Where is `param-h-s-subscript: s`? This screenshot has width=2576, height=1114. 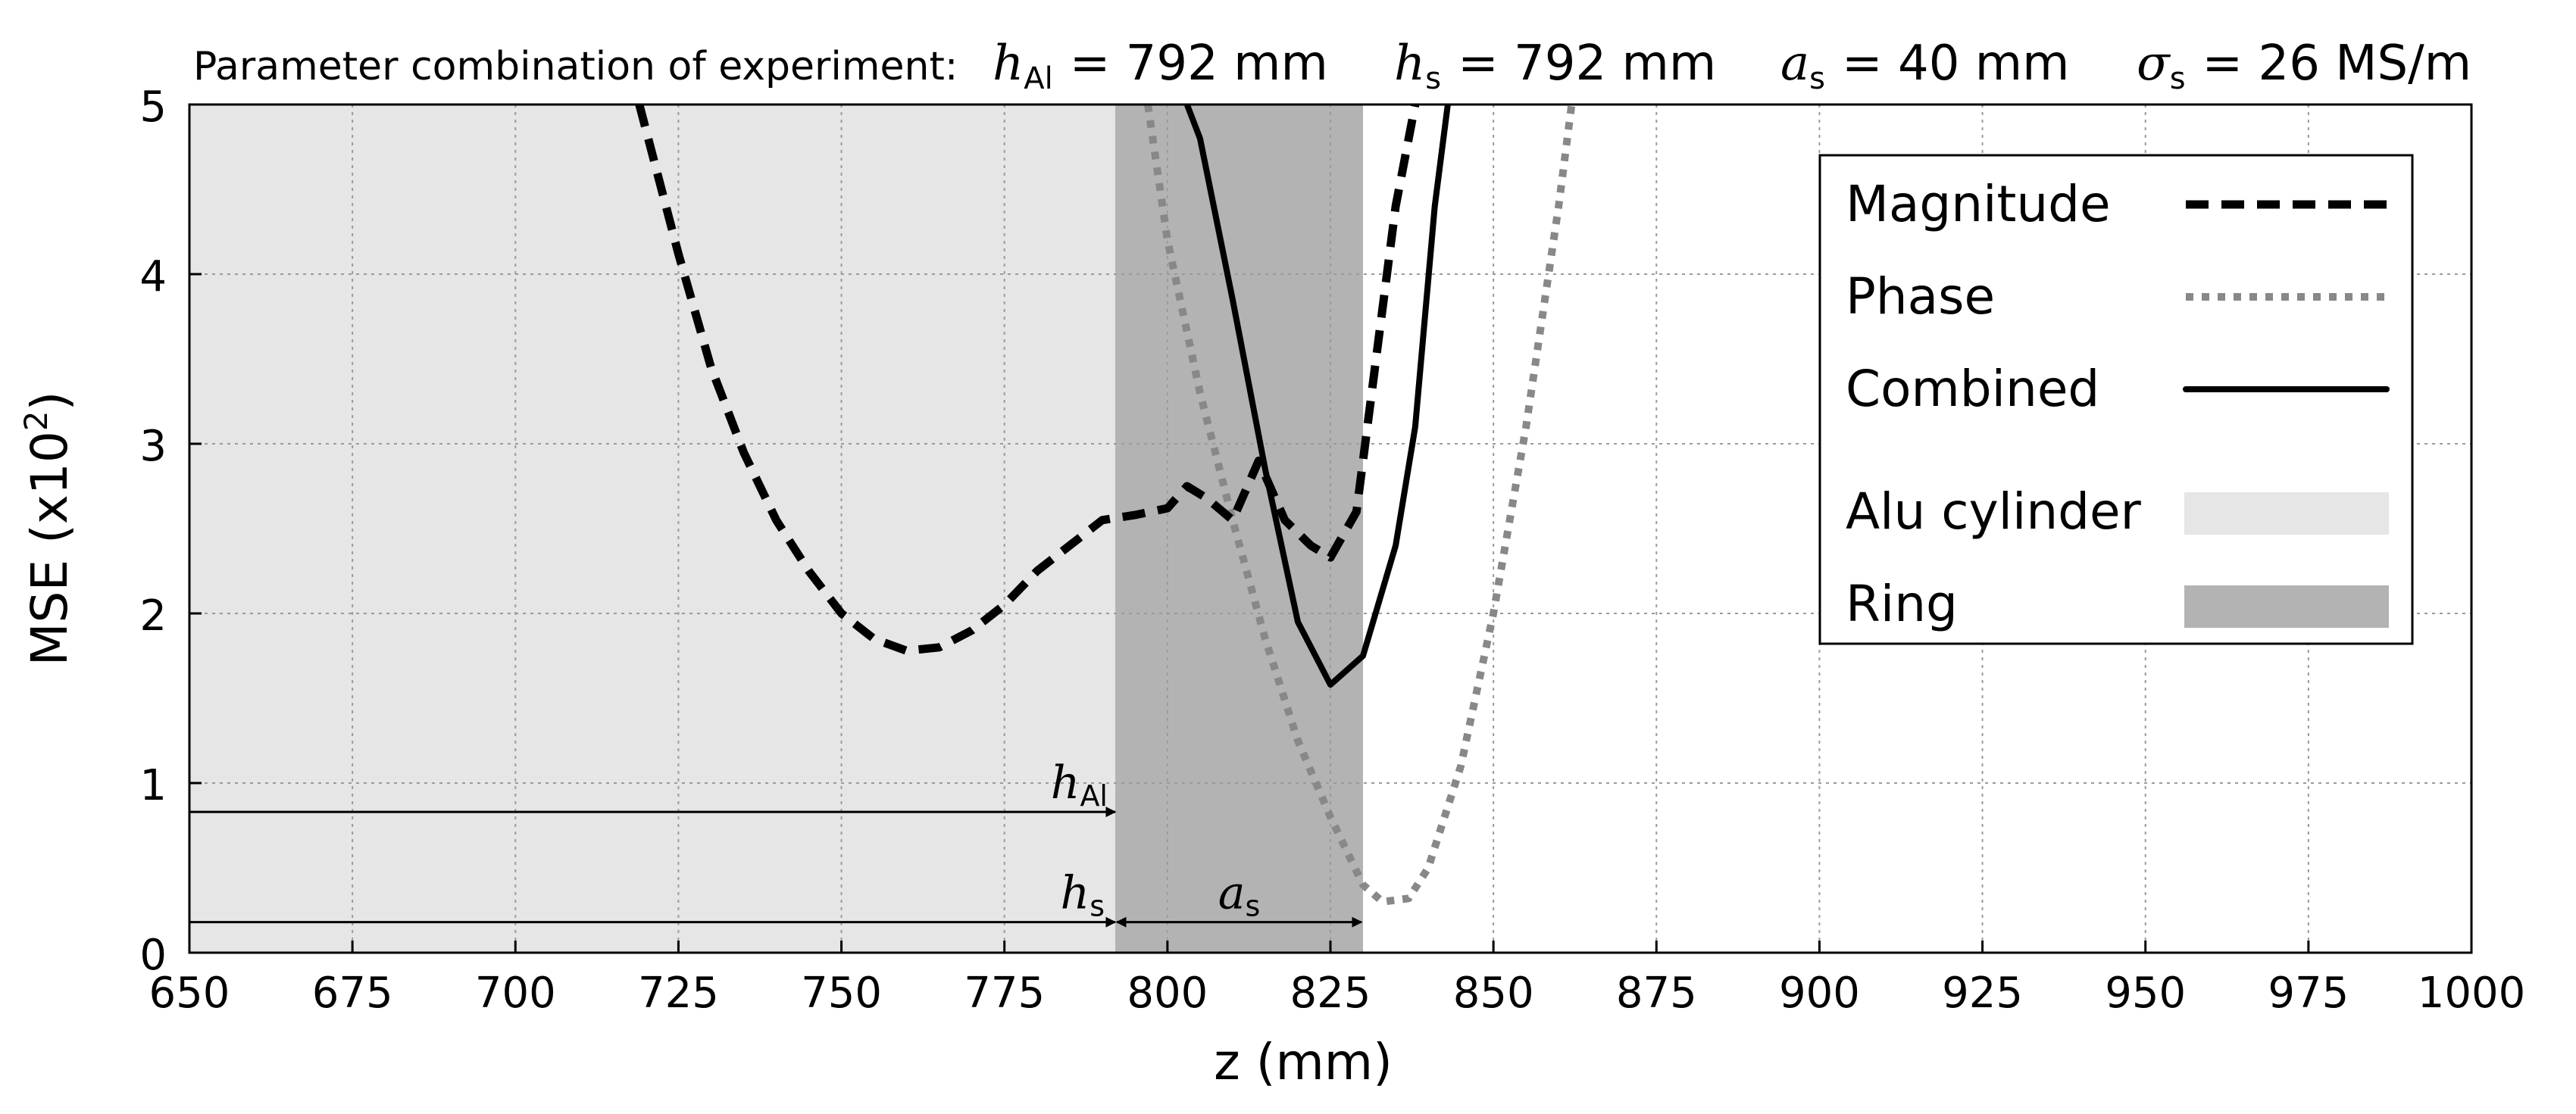
param-h-s-subscript: s is located at coordinates (1433, 78).